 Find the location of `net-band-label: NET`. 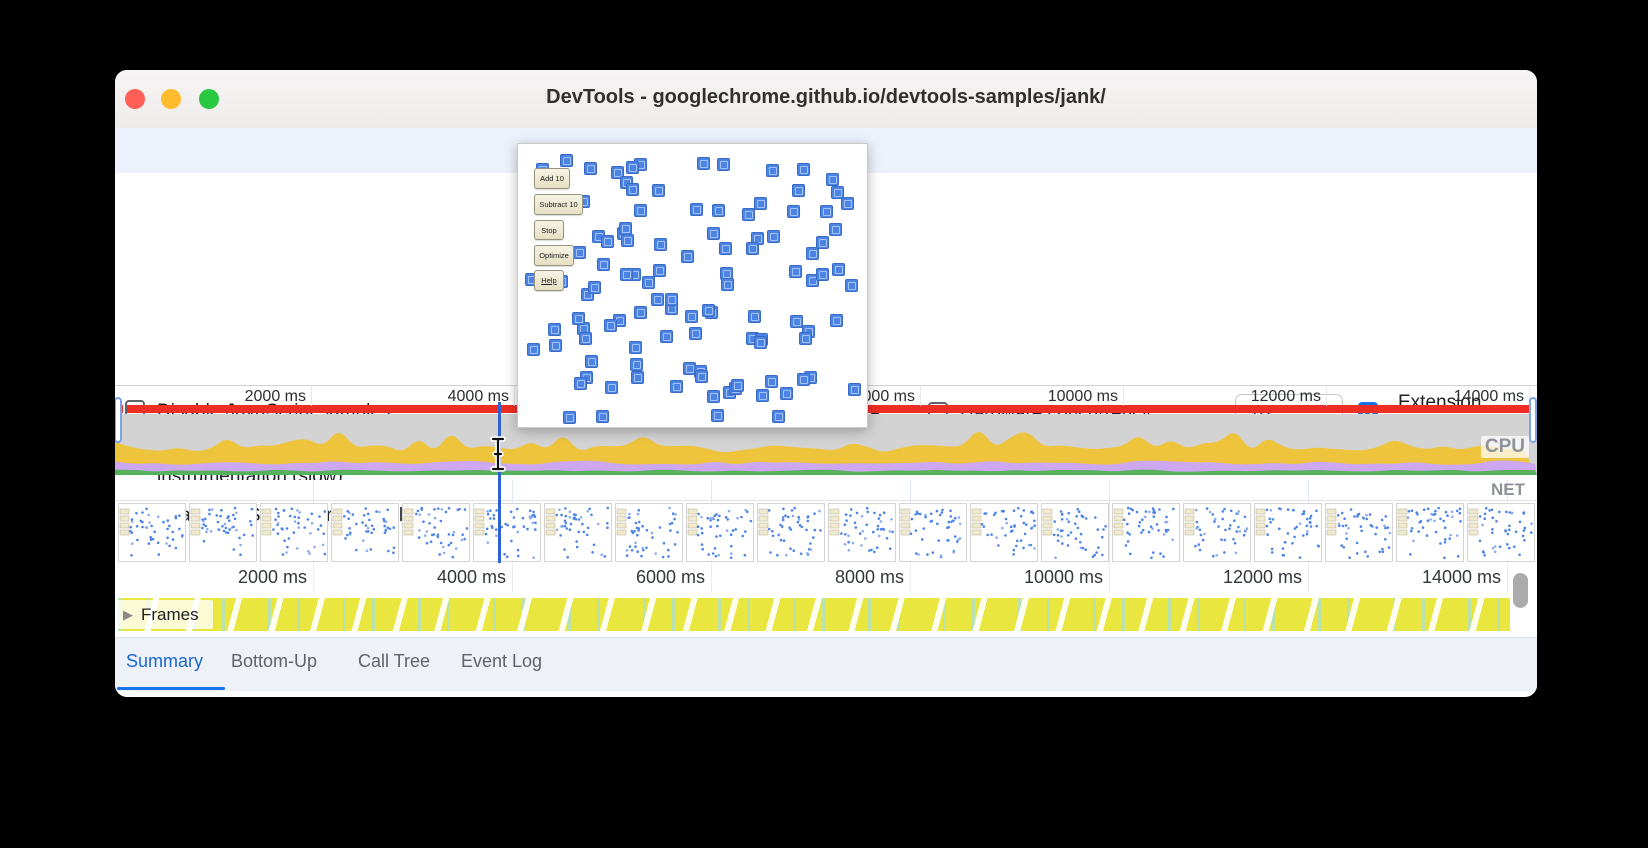

net-band-label: NET is located at coordinates (1508, 489).